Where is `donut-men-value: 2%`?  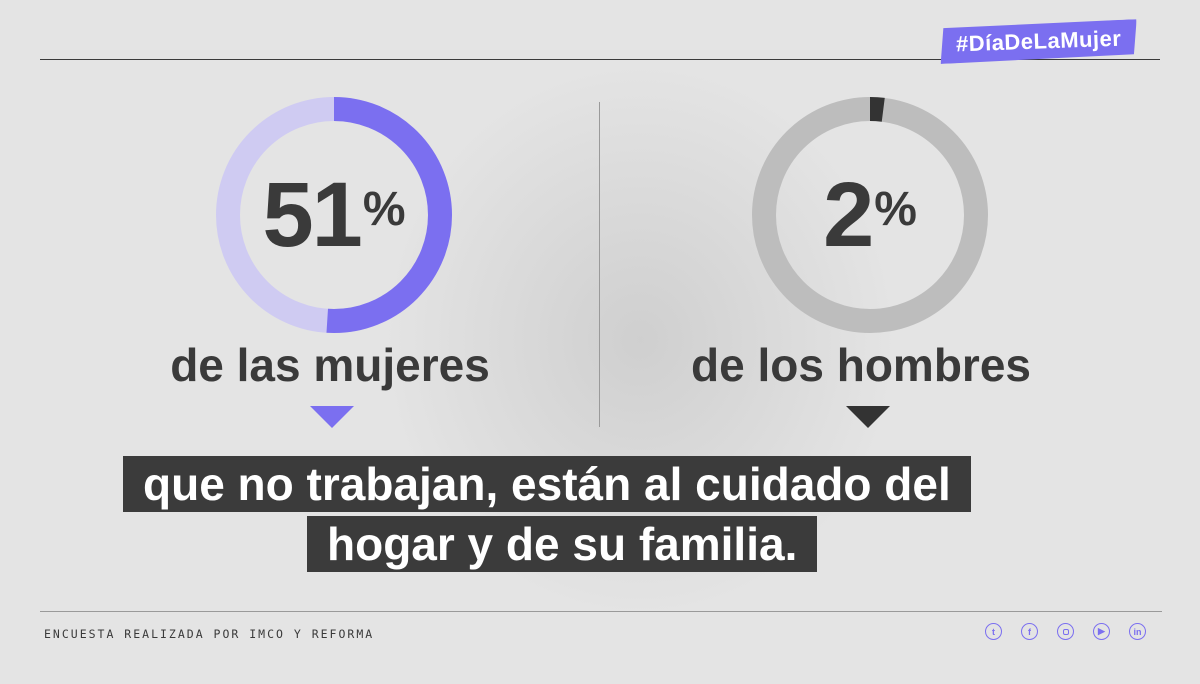
donut-men-value: 2% is located at coordinates (870, 215).